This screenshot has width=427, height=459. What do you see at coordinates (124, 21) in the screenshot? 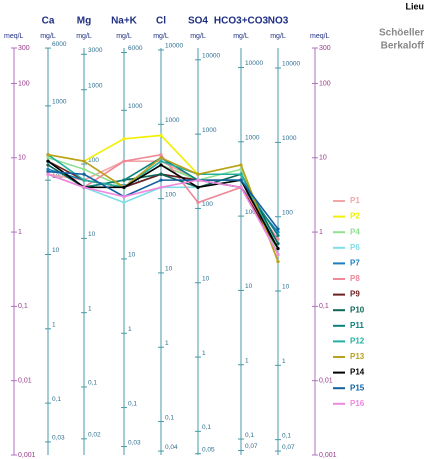
I see `column-header: Na+K` at bounding box center [124, 21].